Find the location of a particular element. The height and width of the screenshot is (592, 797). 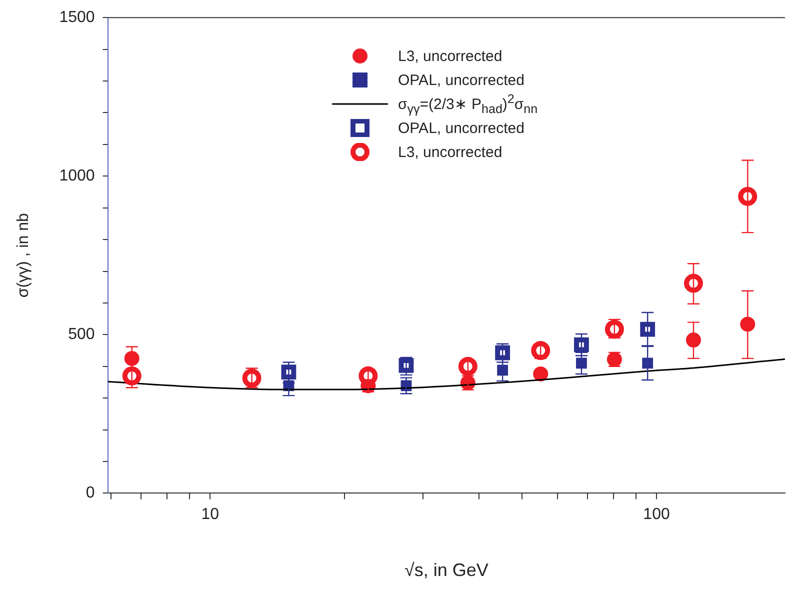

legend-label: σ$_{γγ}$=(2/3∗ P$_{had}$)$^{2}$σ$_{nn}$ is located at coordinates (468, 104).